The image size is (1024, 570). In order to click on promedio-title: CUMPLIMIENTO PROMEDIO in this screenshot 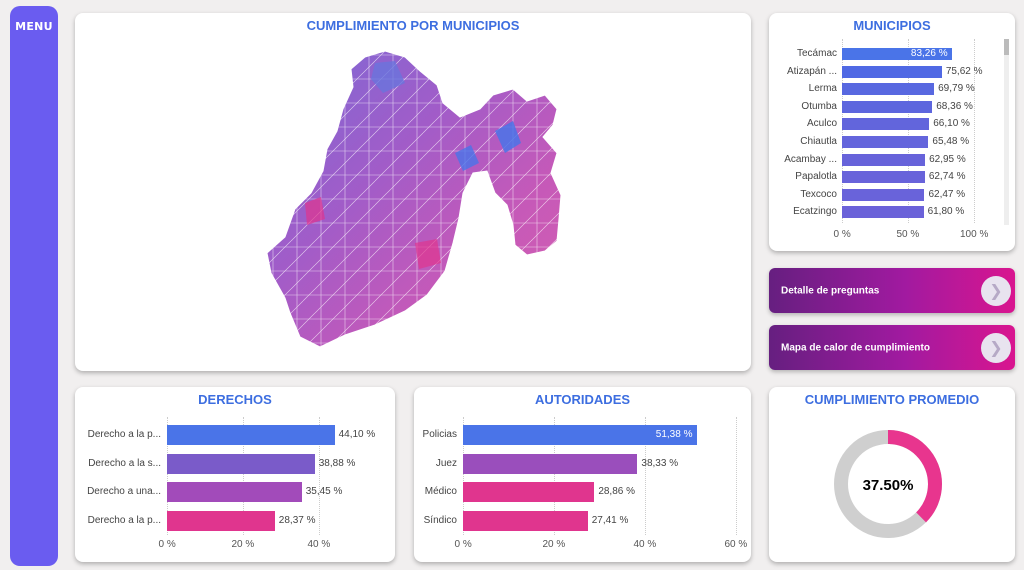, I will do `click(892, 399)`.